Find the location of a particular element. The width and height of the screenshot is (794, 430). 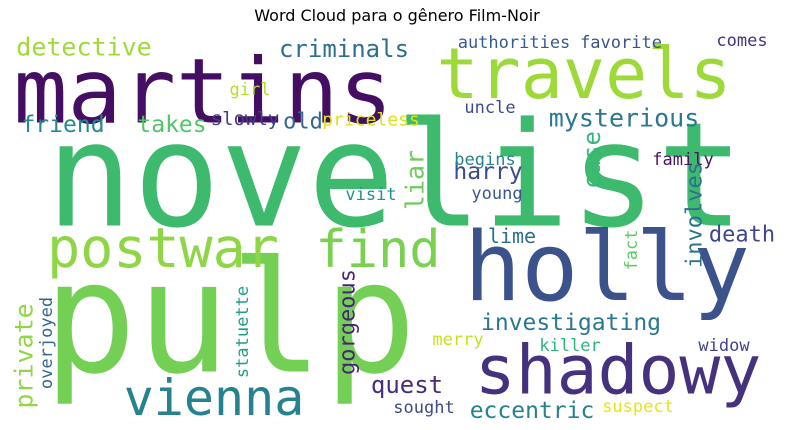

word-death: death is located at coordinates (742, 235).